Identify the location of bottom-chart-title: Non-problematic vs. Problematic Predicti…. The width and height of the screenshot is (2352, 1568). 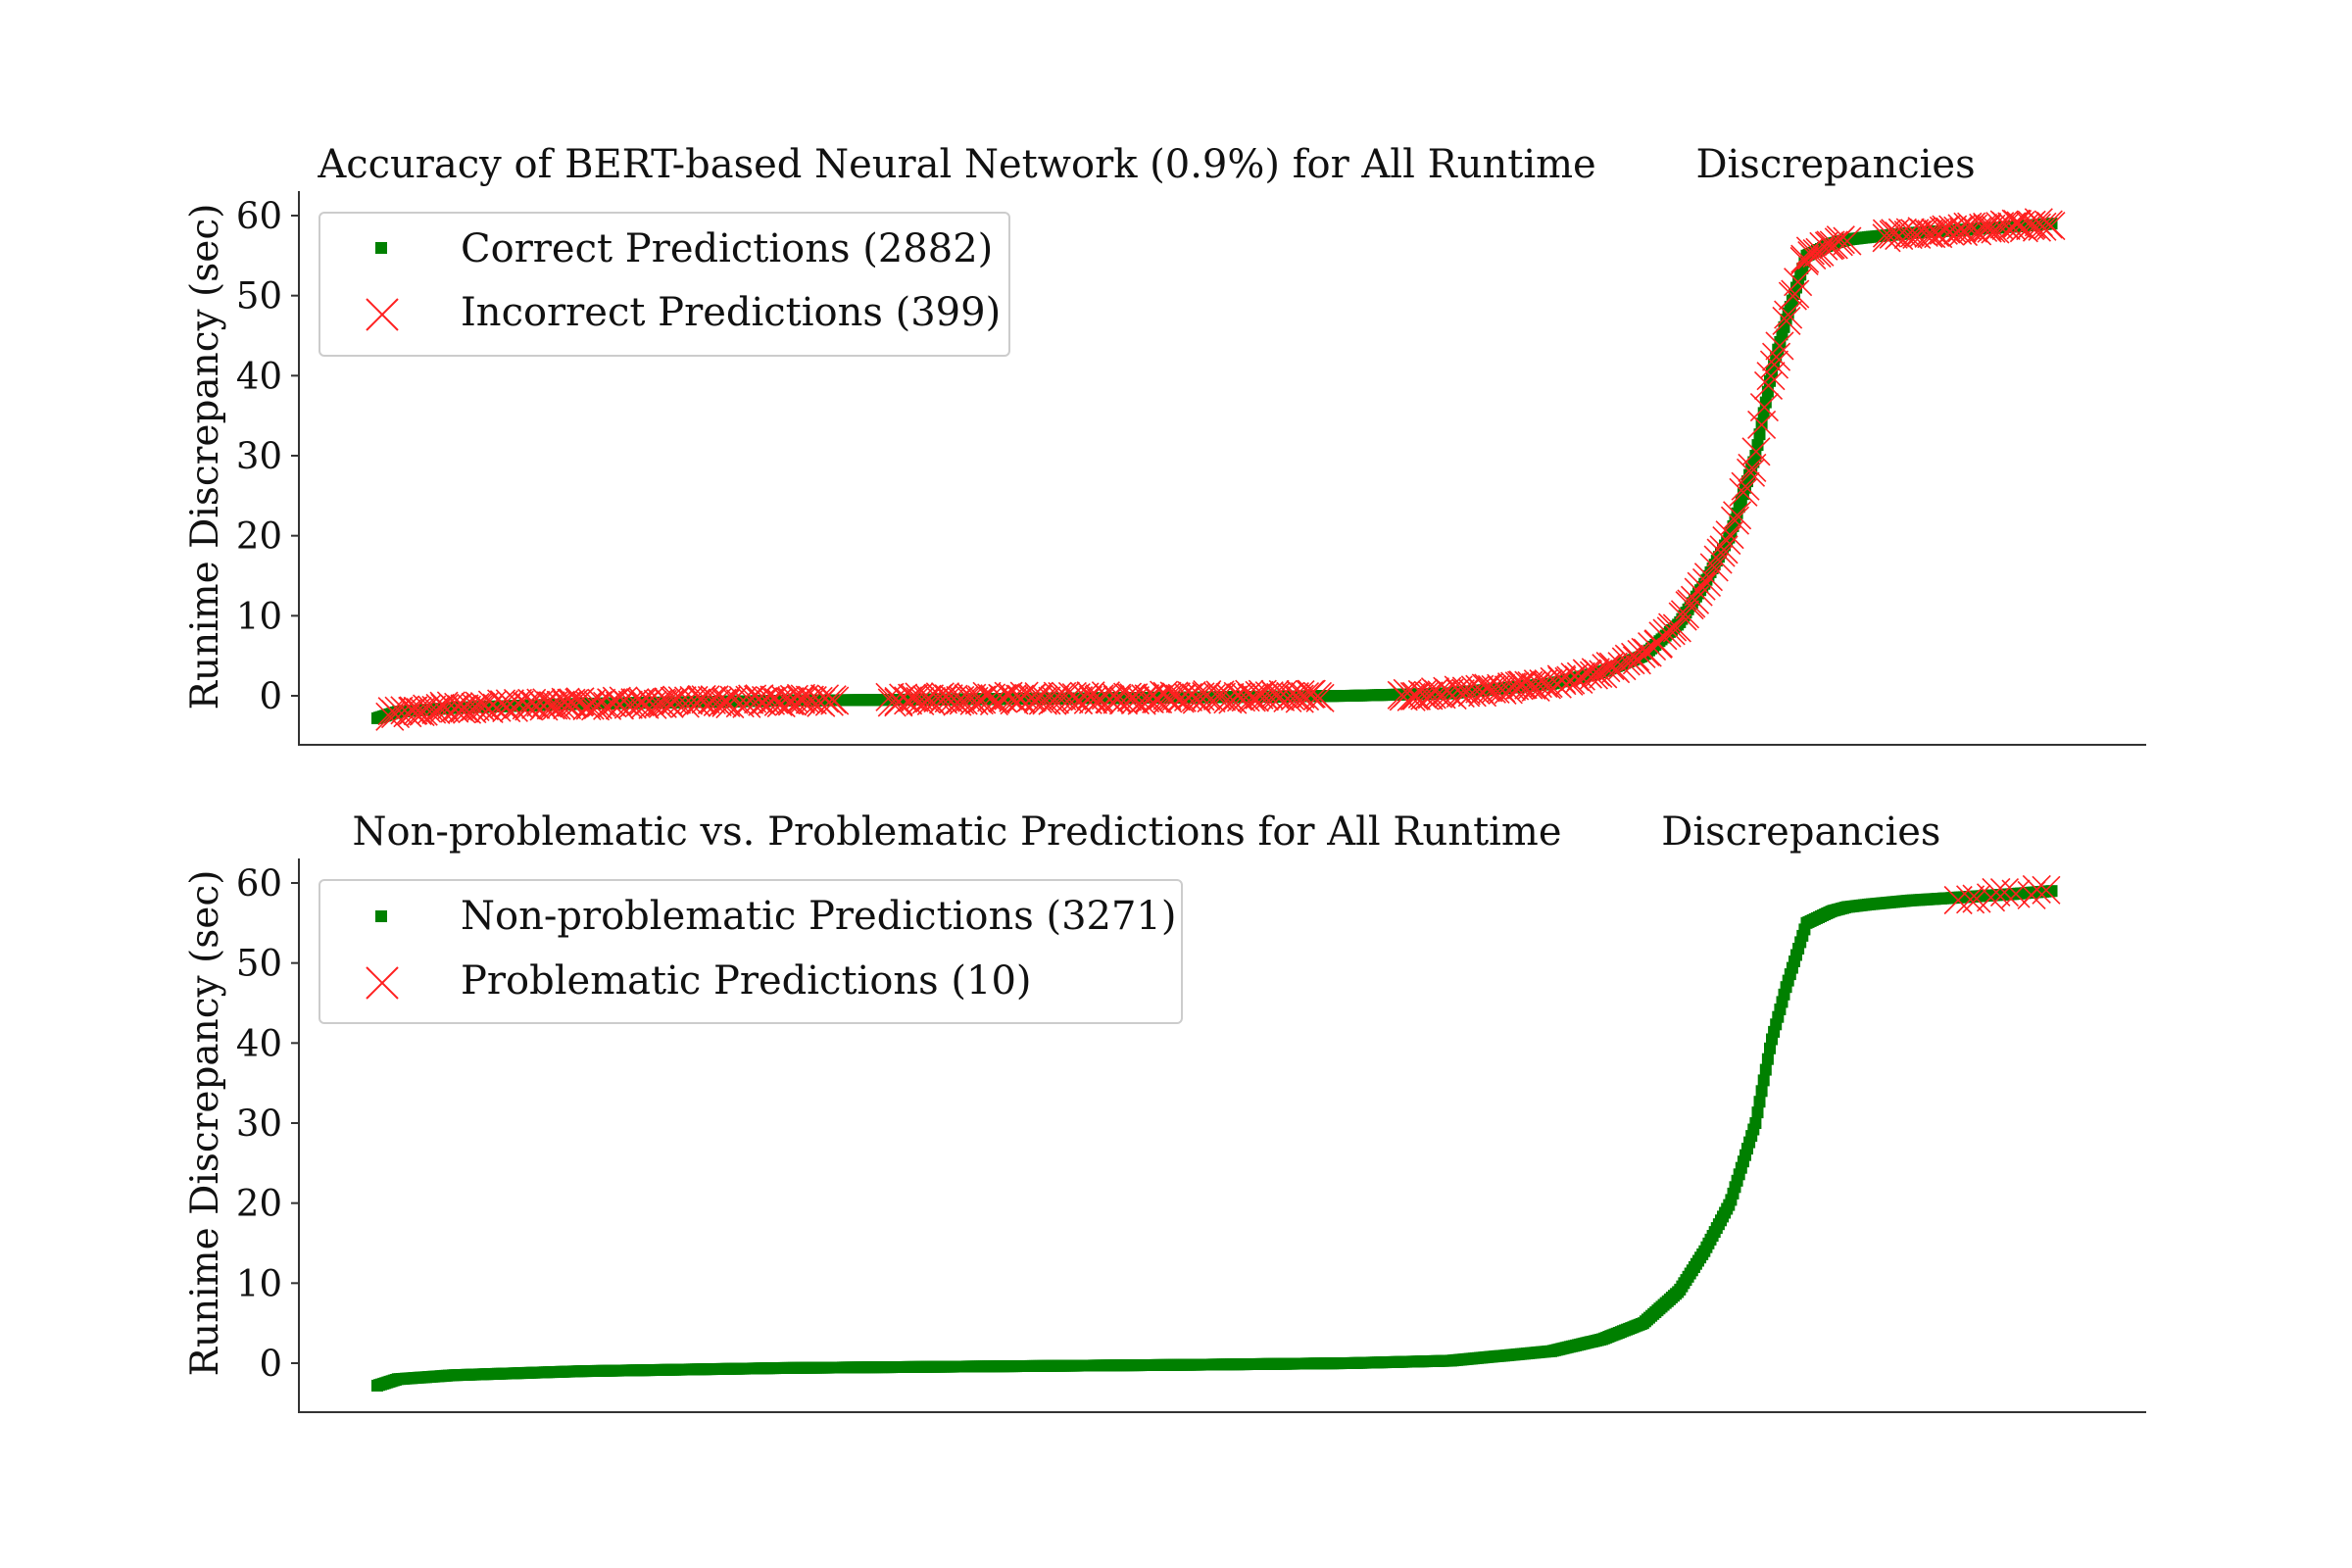
(1147, 832).